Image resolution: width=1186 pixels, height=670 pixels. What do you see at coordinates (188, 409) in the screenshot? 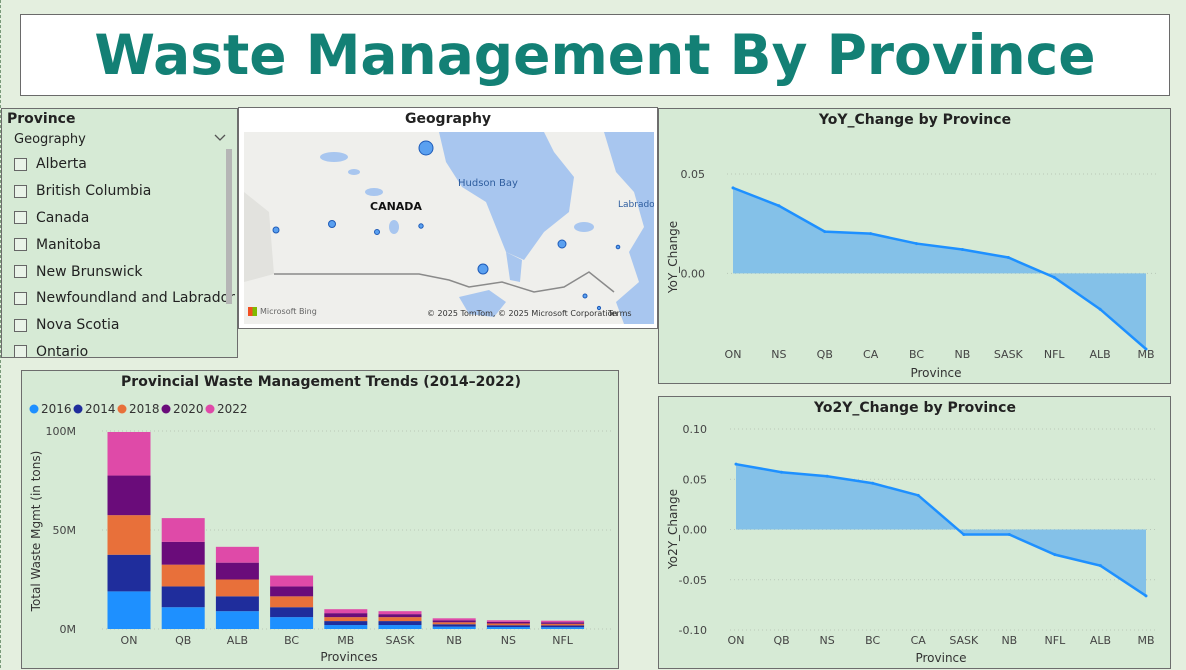
I see `legend-entry: 2020` at bounding box center [188, 409].